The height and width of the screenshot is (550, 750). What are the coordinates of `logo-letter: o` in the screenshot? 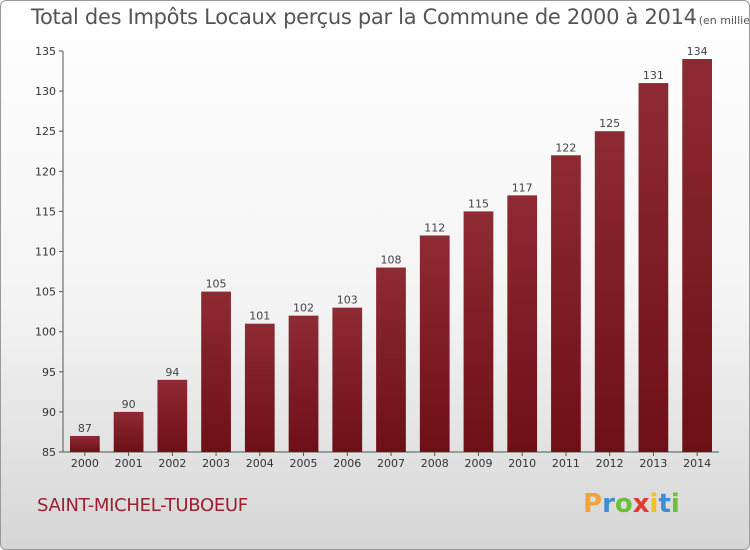 It's located at (623, 504).